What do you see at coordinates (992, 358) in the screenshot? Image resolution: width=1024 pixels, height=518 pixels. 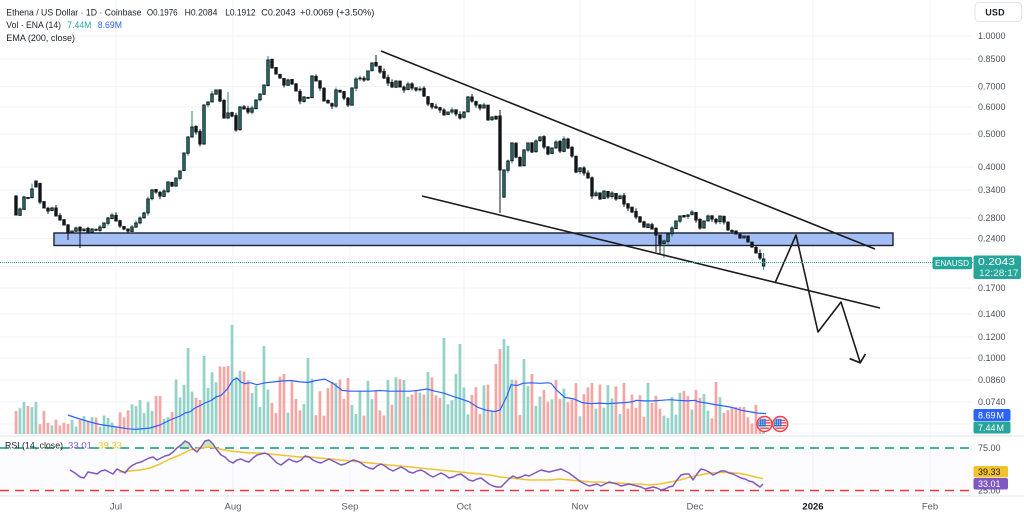 I see `svg-text: 0.1000` at bounding box center [992, 358].